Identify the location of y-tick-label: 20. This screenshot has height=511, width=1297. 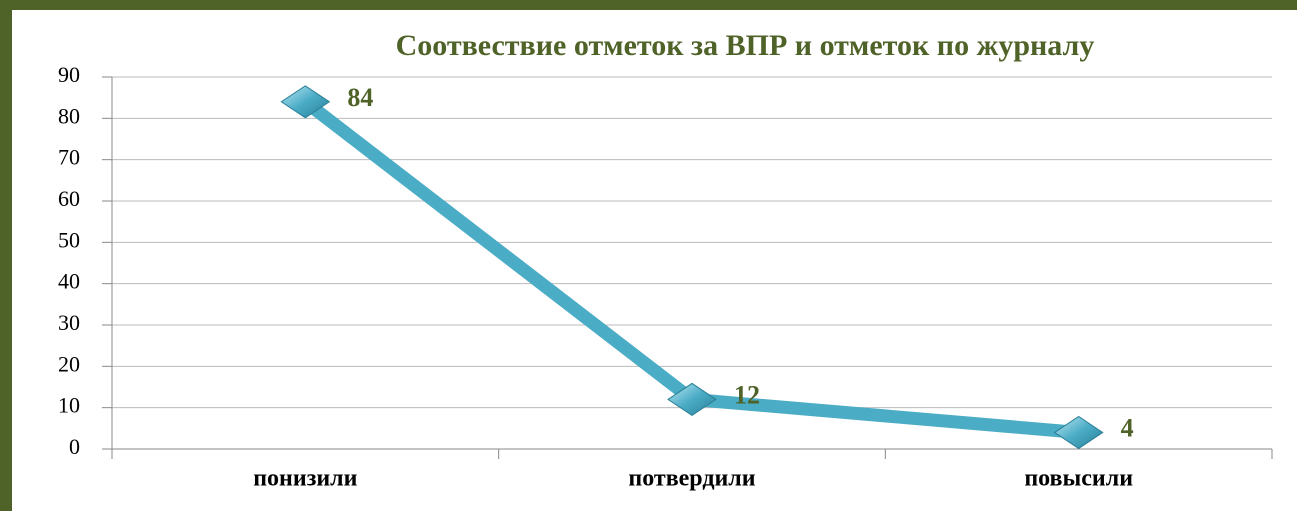
(69, 363).